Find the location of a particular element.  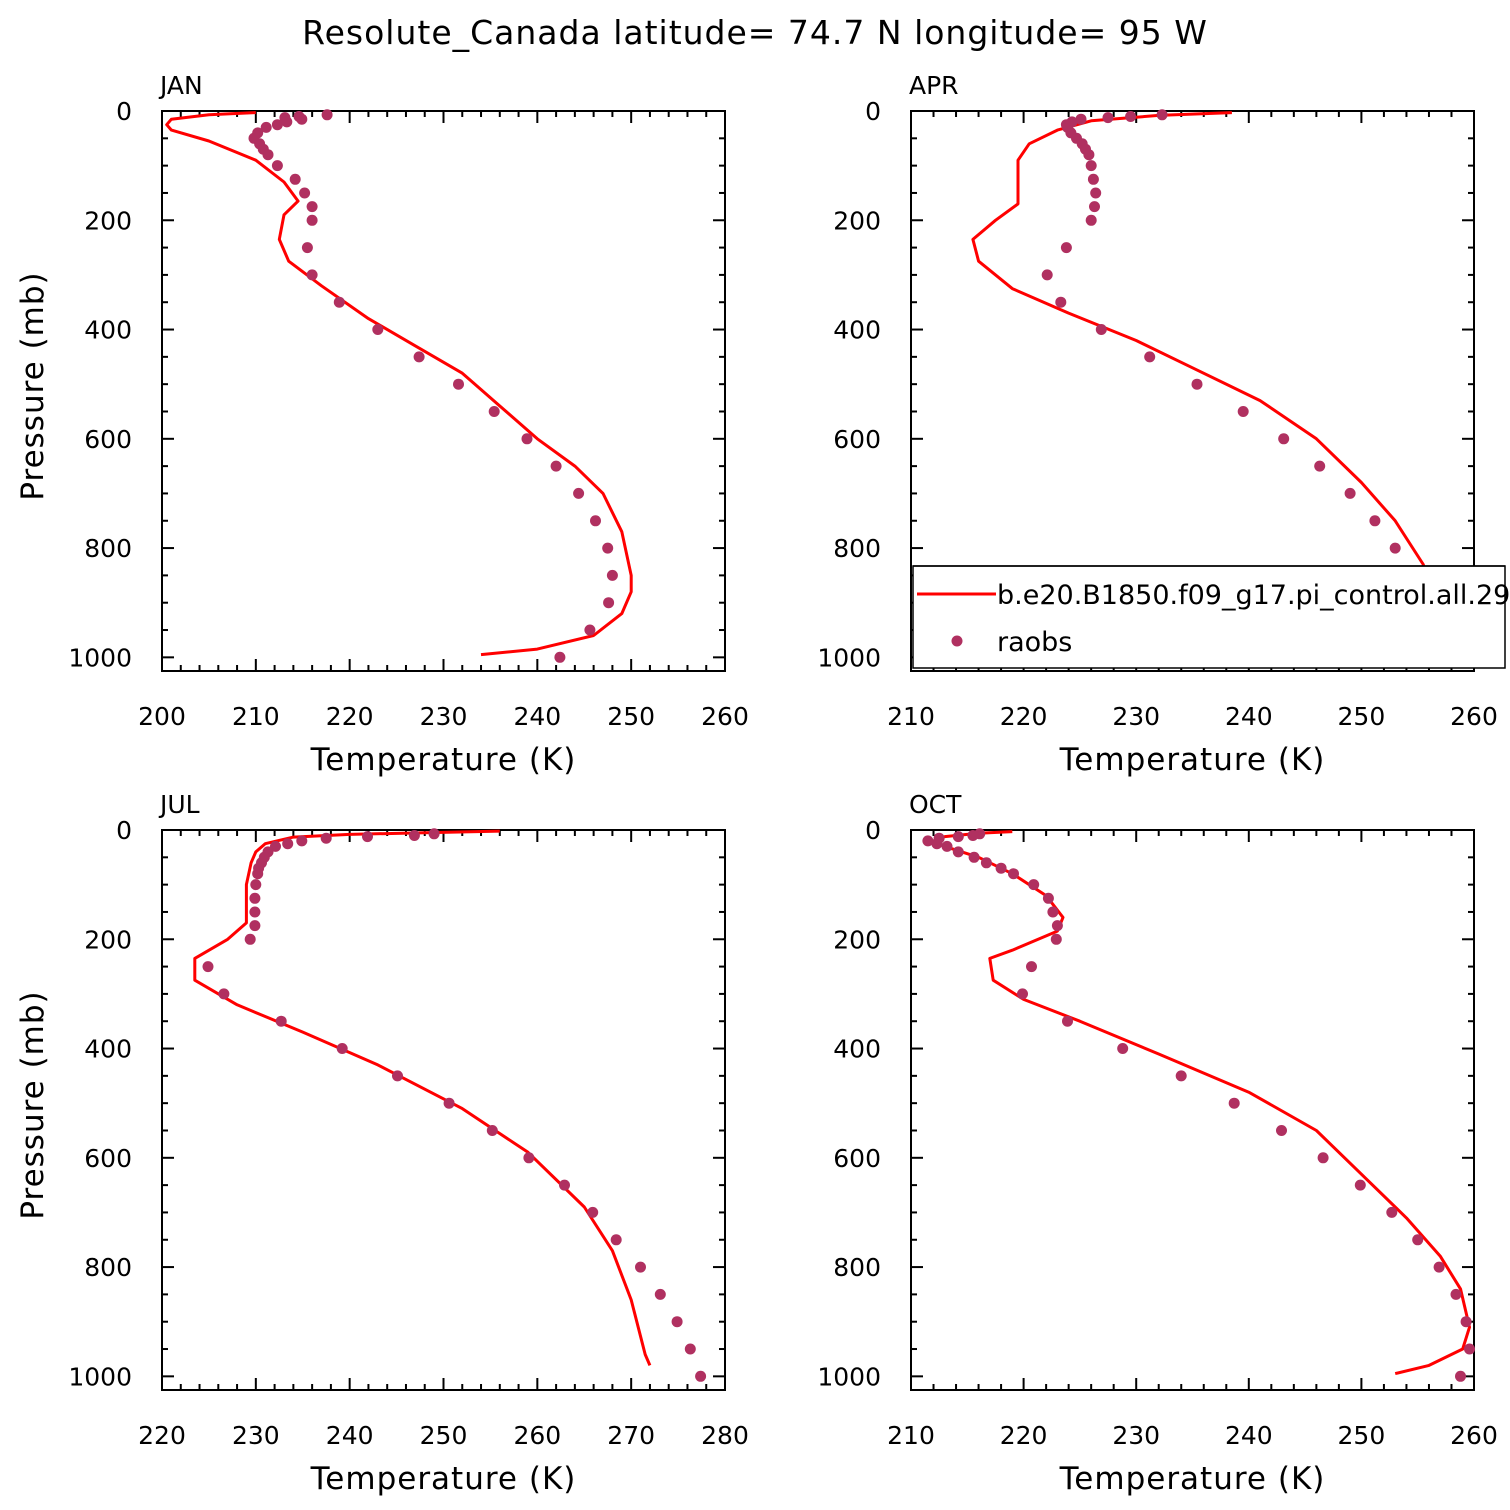

legend-box is located at coordinates (1209, 617).